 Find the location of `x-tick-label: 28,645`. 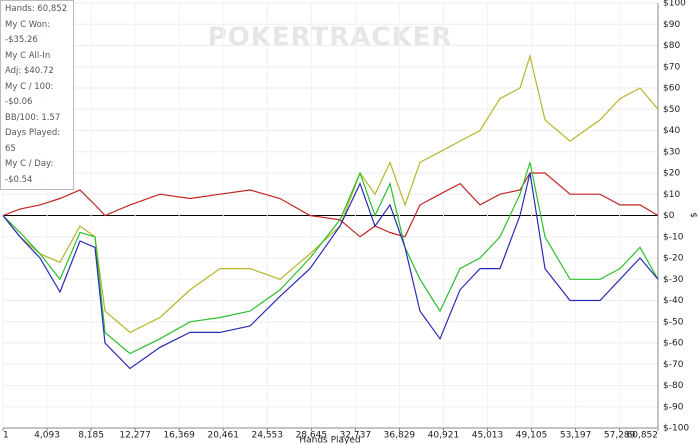

x-tick-label: 28,645 is located at coordinates (312, 436).